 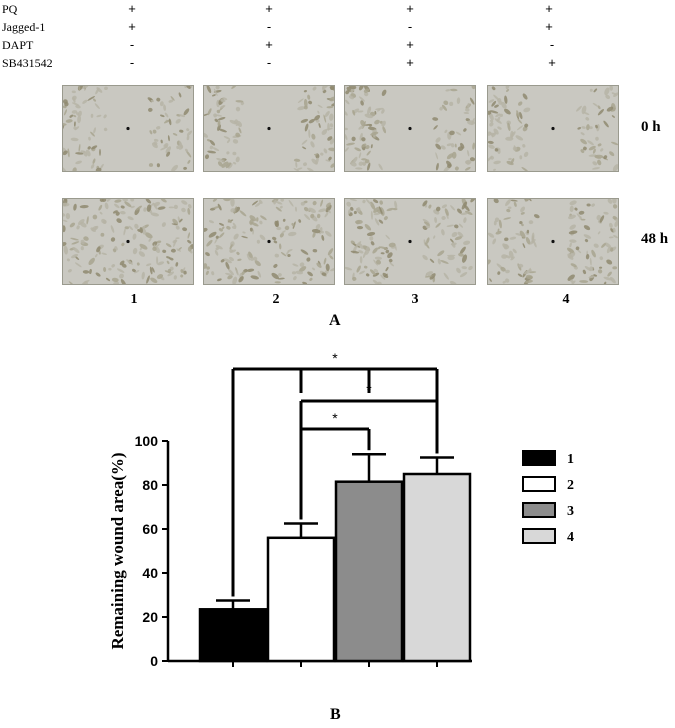 What do you see at coordinates (269, 128) in the screenshot?
I see `micrograph-lane2-0h` at bounding box center [269, 128].